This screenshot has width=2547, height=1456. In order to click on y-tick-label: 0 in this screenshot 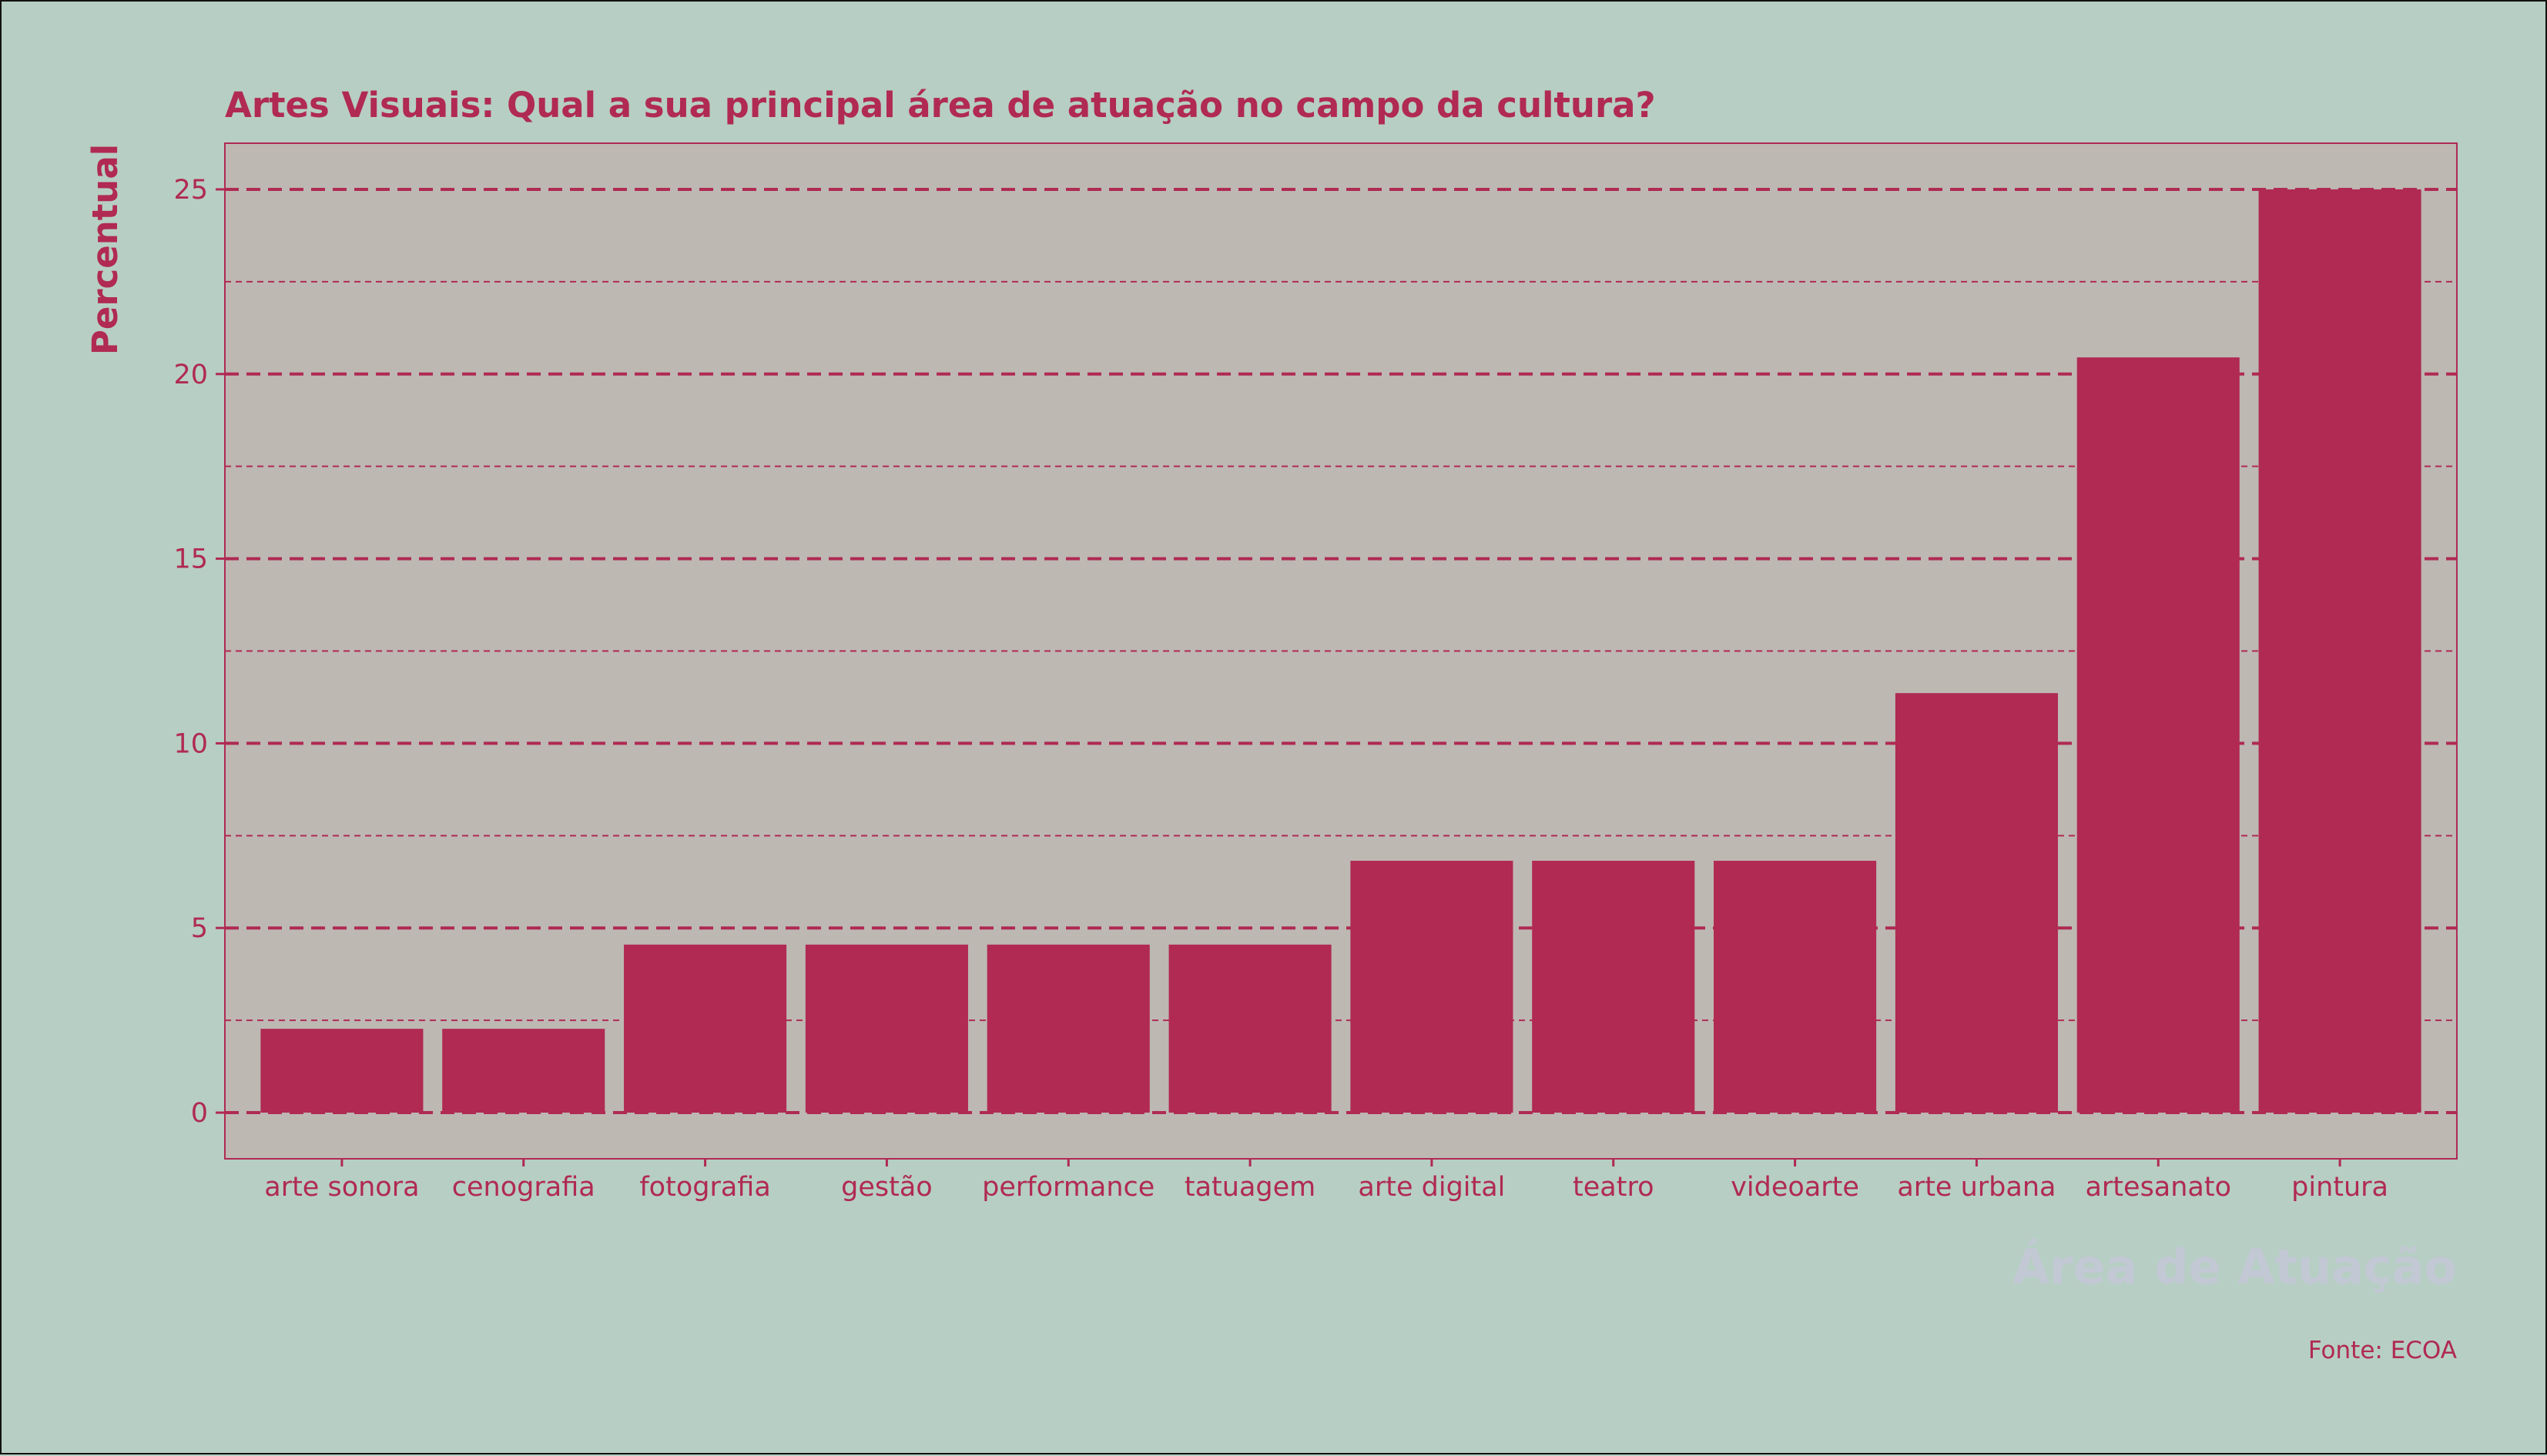, I will do `click(199, 1113)`.